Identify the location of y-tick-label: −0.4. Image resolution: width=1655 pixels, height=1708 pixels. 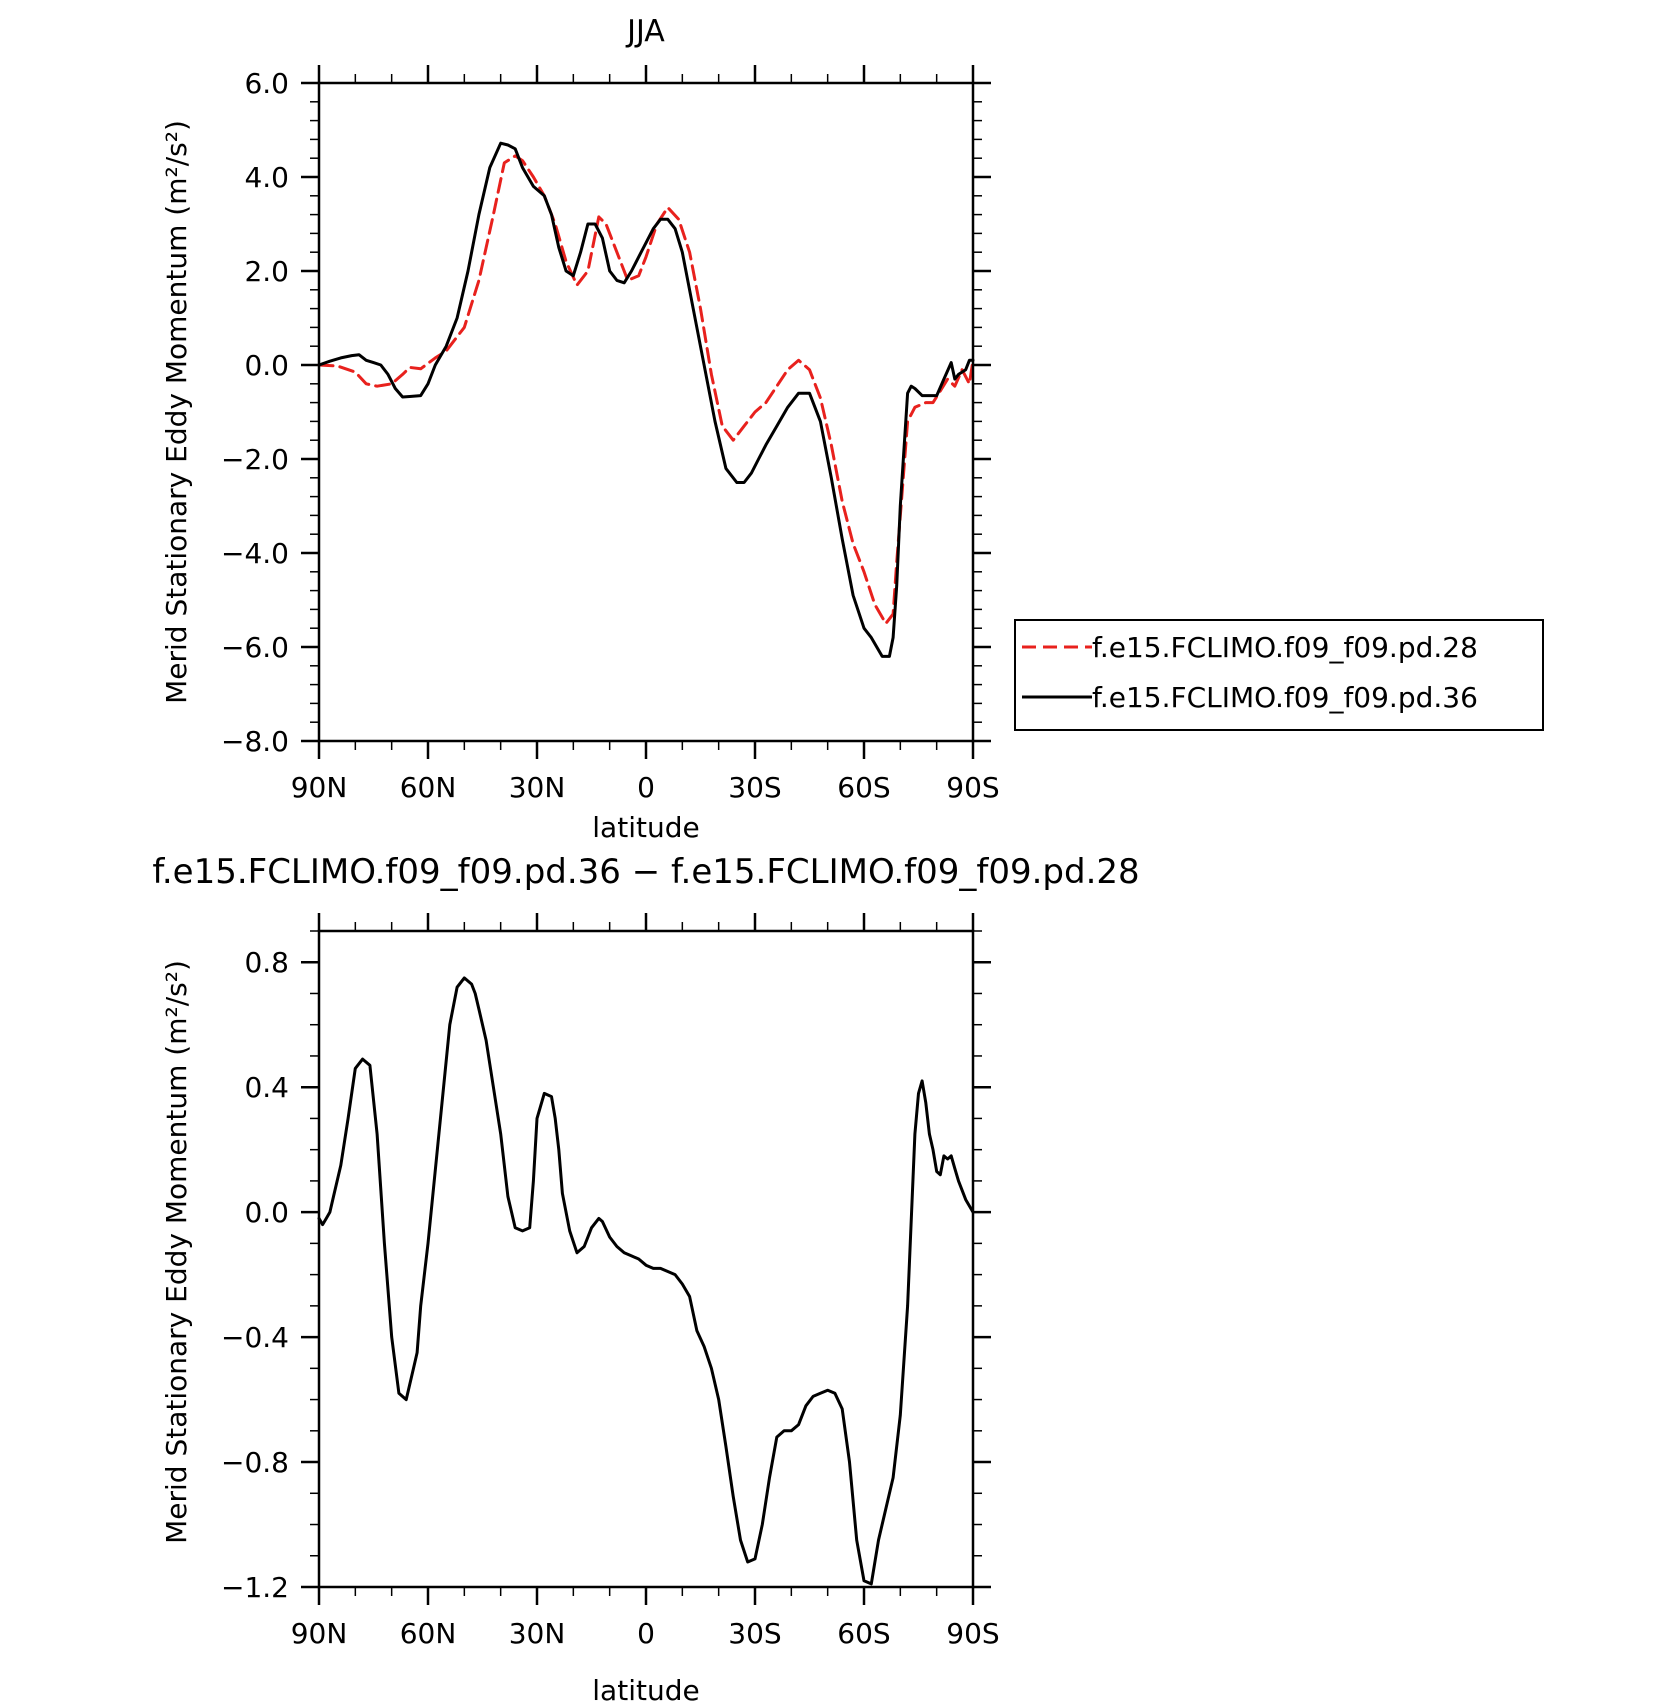
(255, 1337).